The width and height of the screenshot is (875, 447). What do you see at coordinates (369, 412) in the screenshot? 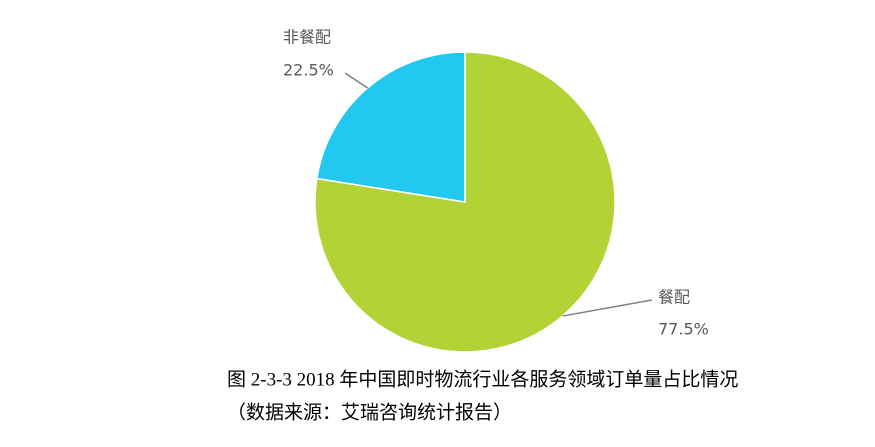
I see `source-note: （数据来源：艾瑞咨询统计报告）` at bounding box center [369, 412].